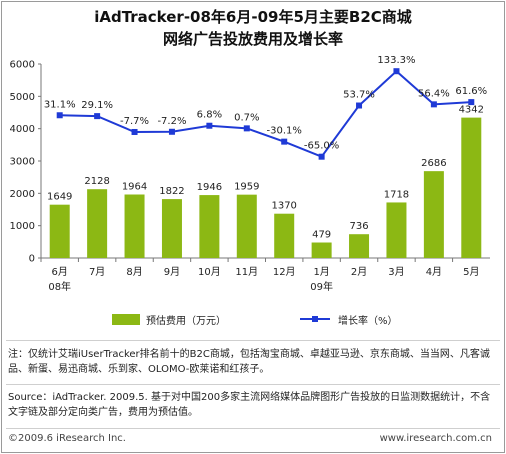 This screenshot has height=454, width=506. I want to click on growth-label: -65.0%, so click(321, 146).